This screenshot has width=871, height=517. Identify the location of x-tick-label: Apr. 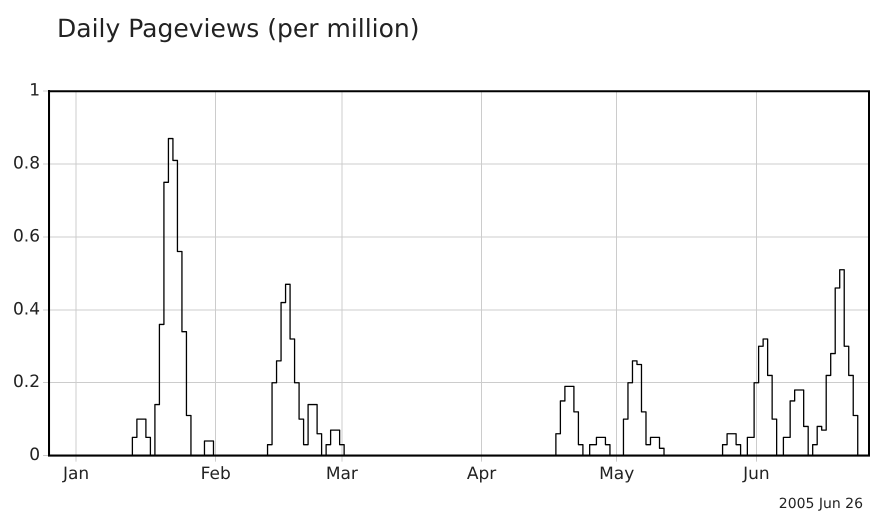
(481, 474).